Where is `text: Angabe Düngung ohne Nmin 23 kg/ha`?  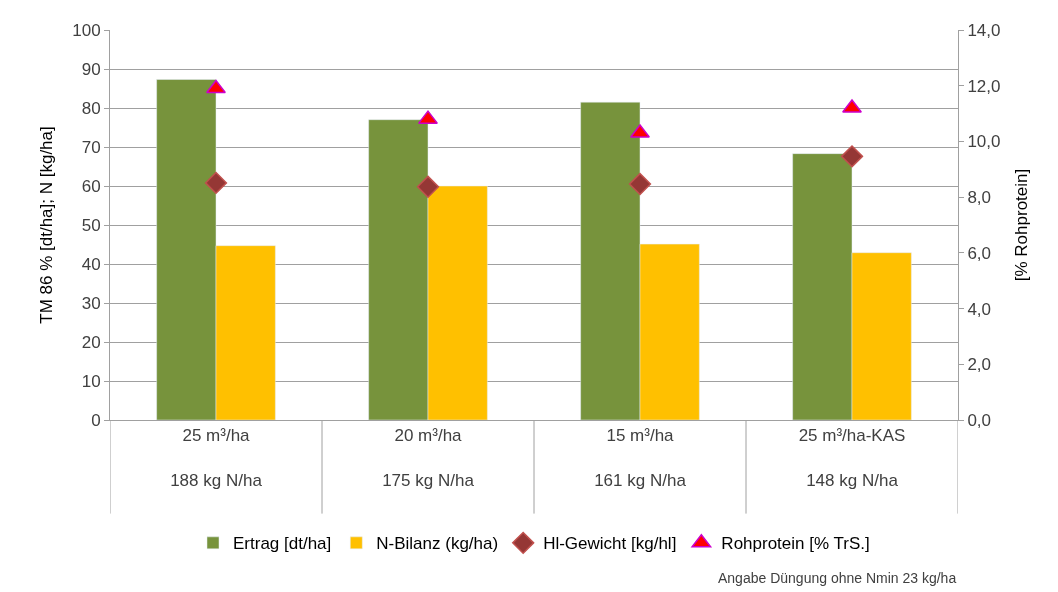
text: Angabe Düngung ohne Nmin 23 kg/ha is located at coordinates (837, 578).